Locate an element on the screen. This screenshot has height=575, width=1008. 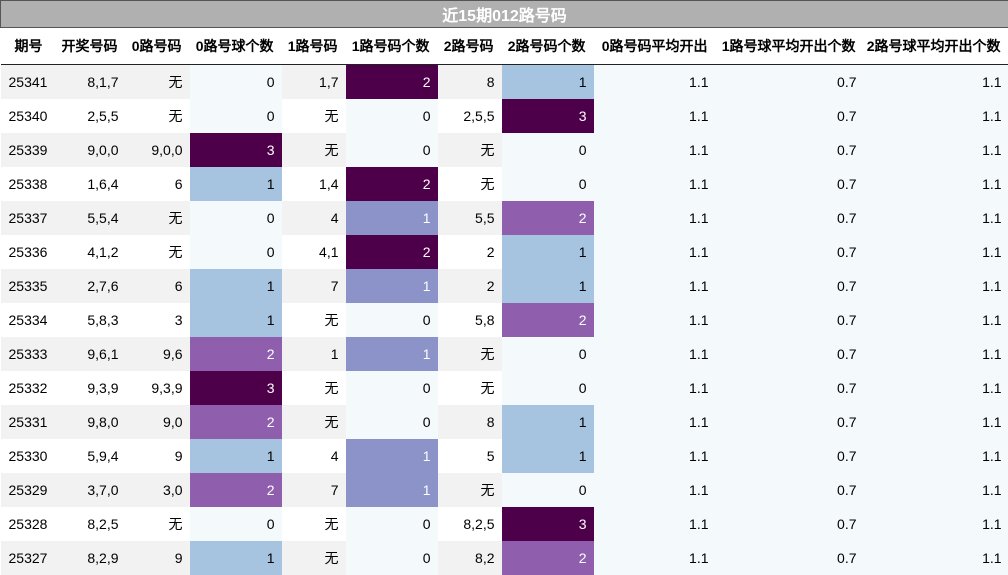
table-cell: 5,8,3 is located at coordinates (91, 320).